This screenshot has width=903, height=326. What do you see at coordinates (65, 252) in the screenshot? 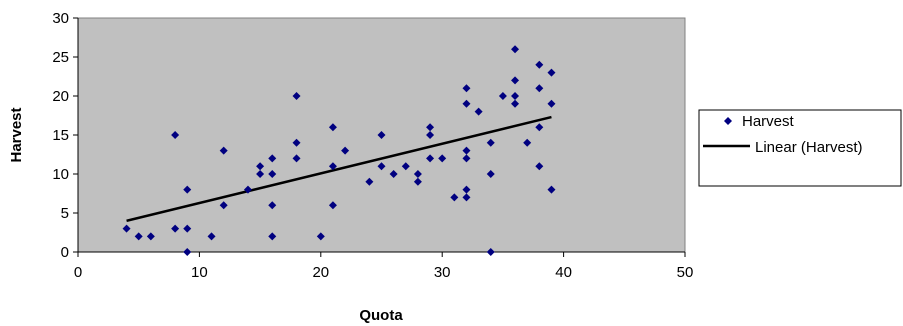
I see `y-tick-label: 0` at bounding box center [65, 252].